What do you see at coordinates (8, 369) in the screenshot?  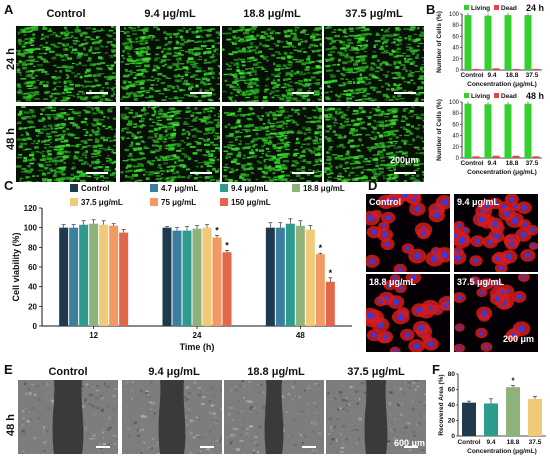 I see `panel-label-e: E` at bounding box center [8, 369].